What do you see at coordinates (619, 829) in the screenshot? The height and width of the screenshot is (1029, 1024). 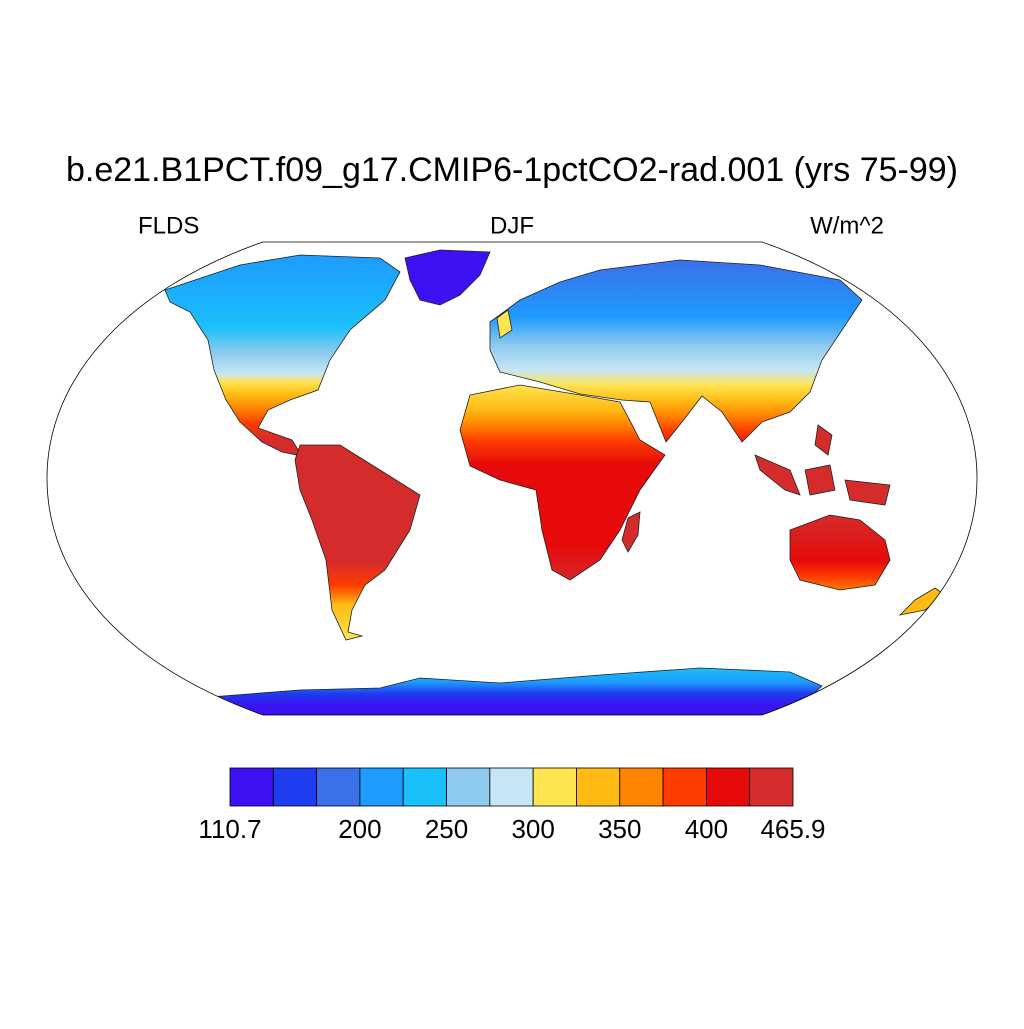 I see `colorbar-tick-label: 350` at bounding box center [619, 829].